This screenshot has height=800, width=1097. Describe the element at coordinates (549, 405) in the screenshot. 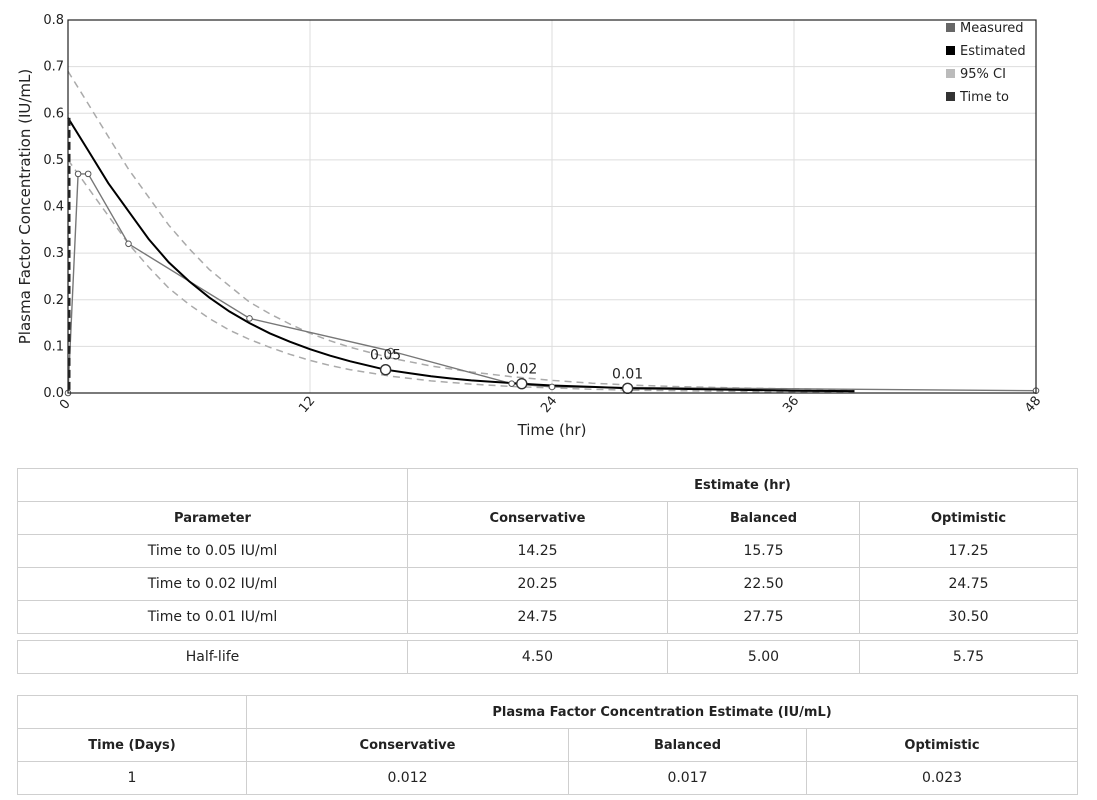

I see `x-tick-label: 24` at that location.